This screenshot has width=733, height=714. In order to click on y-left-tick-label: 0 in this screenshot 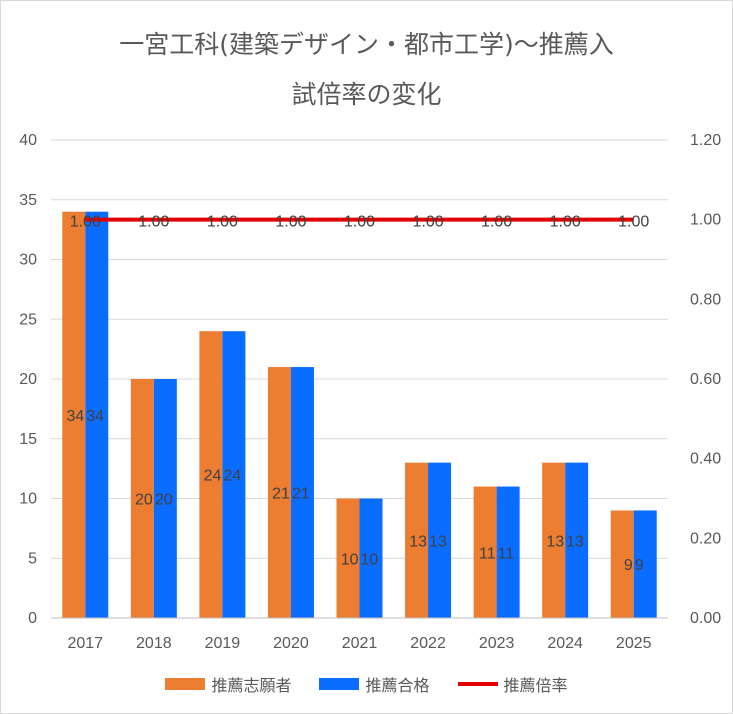, I will do `click(32, 618)`.